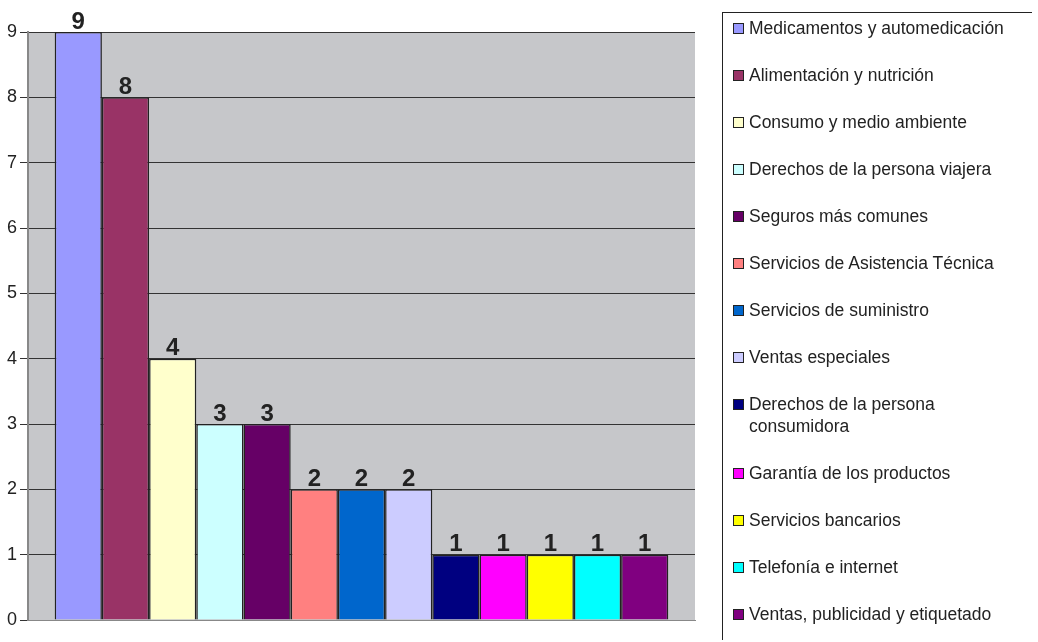 The image size is (1038, 642). What do you see at coordinates (12, 30) in the screenshot?
I see `y-tick-label: 9` at bounding box center [12, 30].